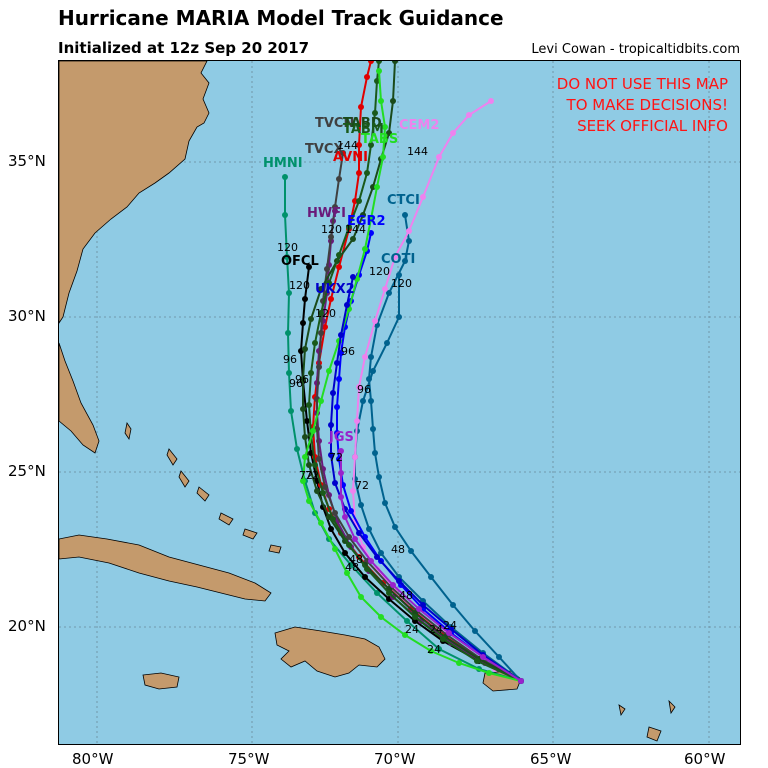 This screenshot has height=768, width=768. I want to click on track-line, so click(438, 478).